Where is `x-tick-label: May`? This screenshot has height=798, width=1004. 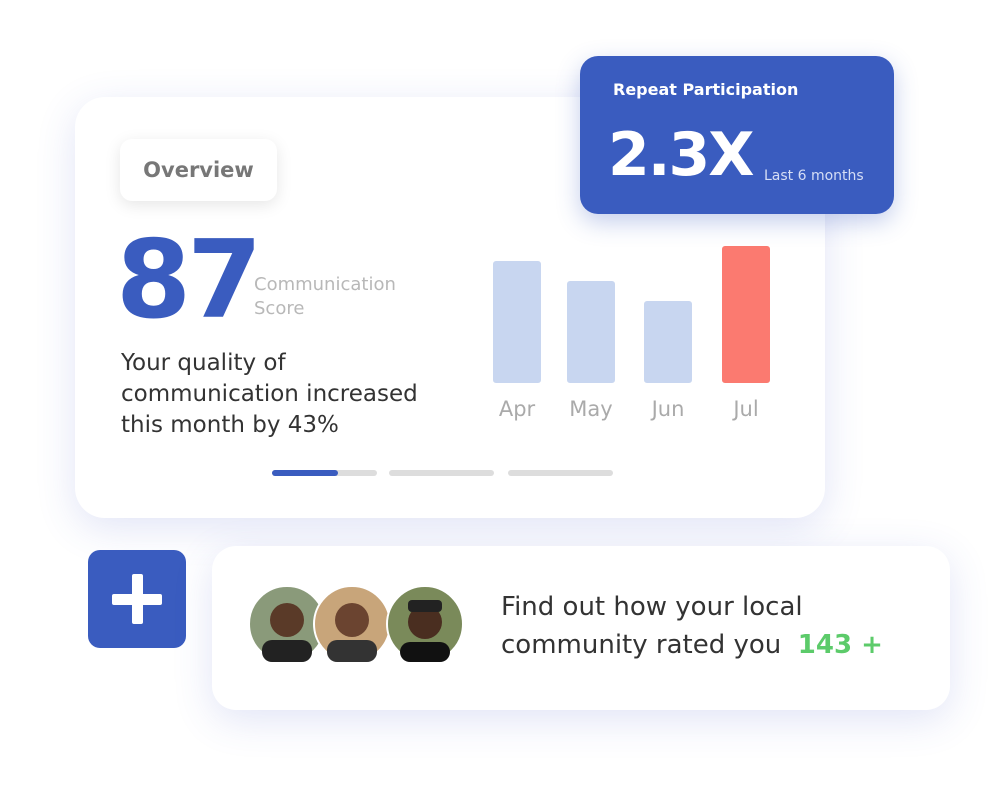 x-tick-label: May is located at coordinates (590, 409).